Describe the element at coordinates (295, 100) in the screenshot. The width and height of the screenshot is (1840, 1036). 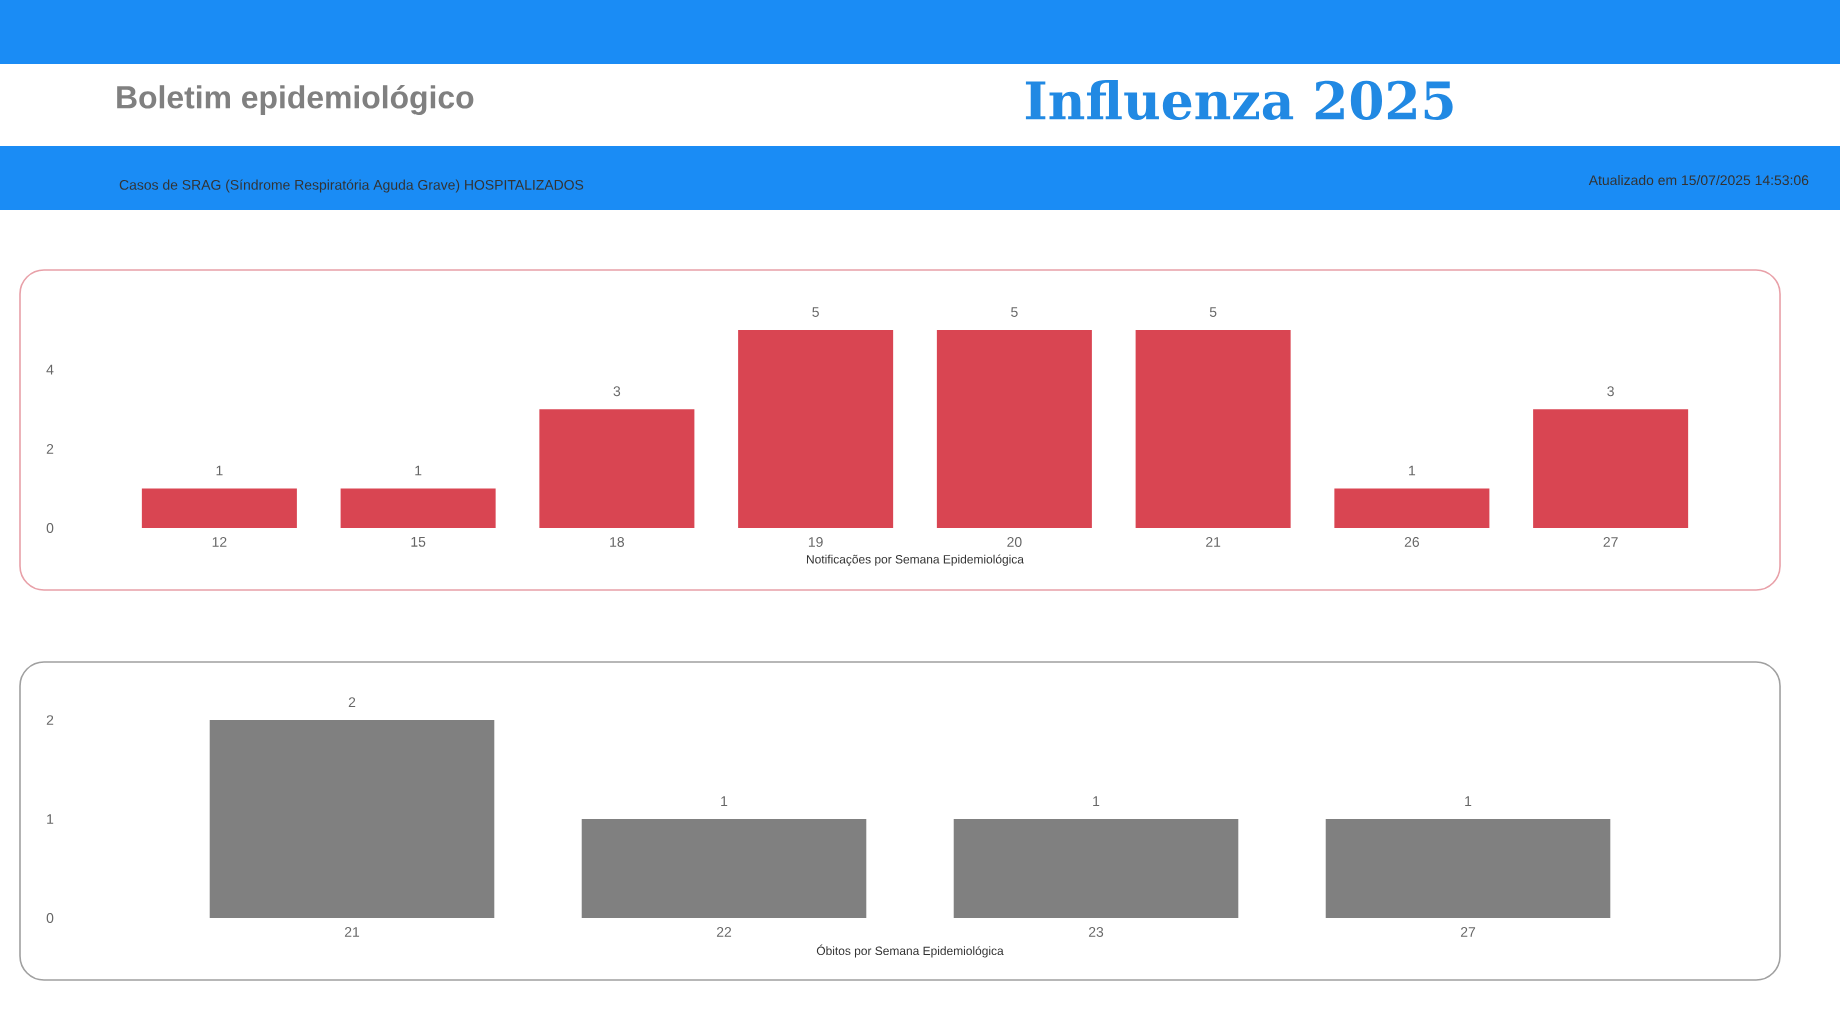
I see `chart-subtitle: Boletim epidemiológico` at that location.